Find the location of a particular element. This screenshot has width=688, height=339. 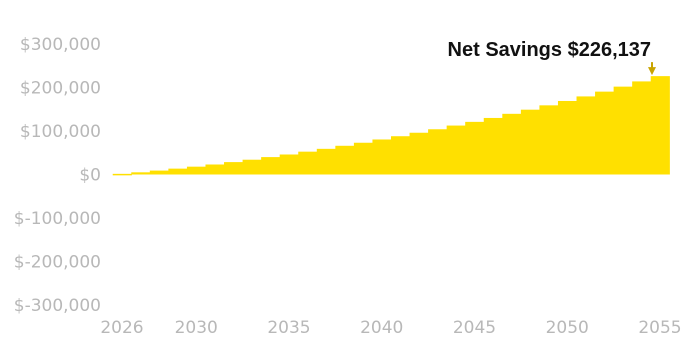

x-tick-label: 2026 is located at coordinates (121, 328).